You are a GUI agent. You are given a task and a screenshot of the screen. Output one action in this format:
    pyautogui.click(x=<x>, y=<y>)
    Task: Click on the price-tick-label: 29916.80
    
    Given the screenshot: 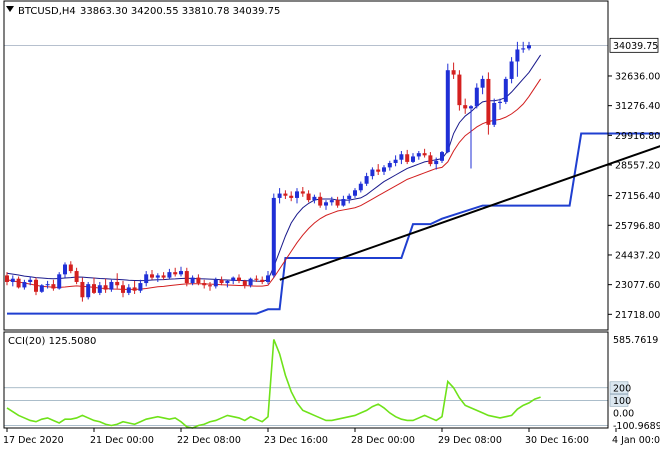 What is the action you would take?
    pyautogui.click(x=637, y=136)
    